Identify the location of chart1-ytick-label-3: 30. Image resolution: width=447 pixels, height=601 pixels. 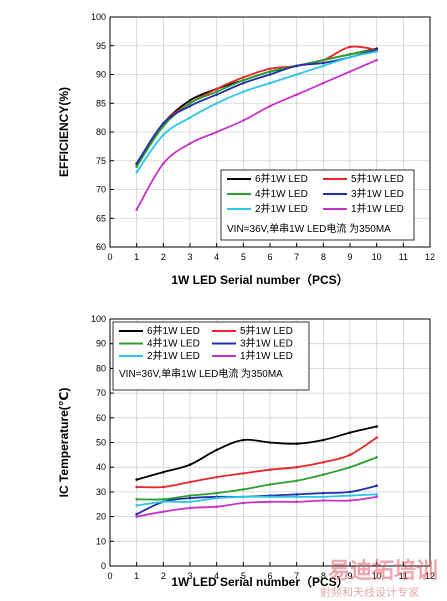
(101, 492).